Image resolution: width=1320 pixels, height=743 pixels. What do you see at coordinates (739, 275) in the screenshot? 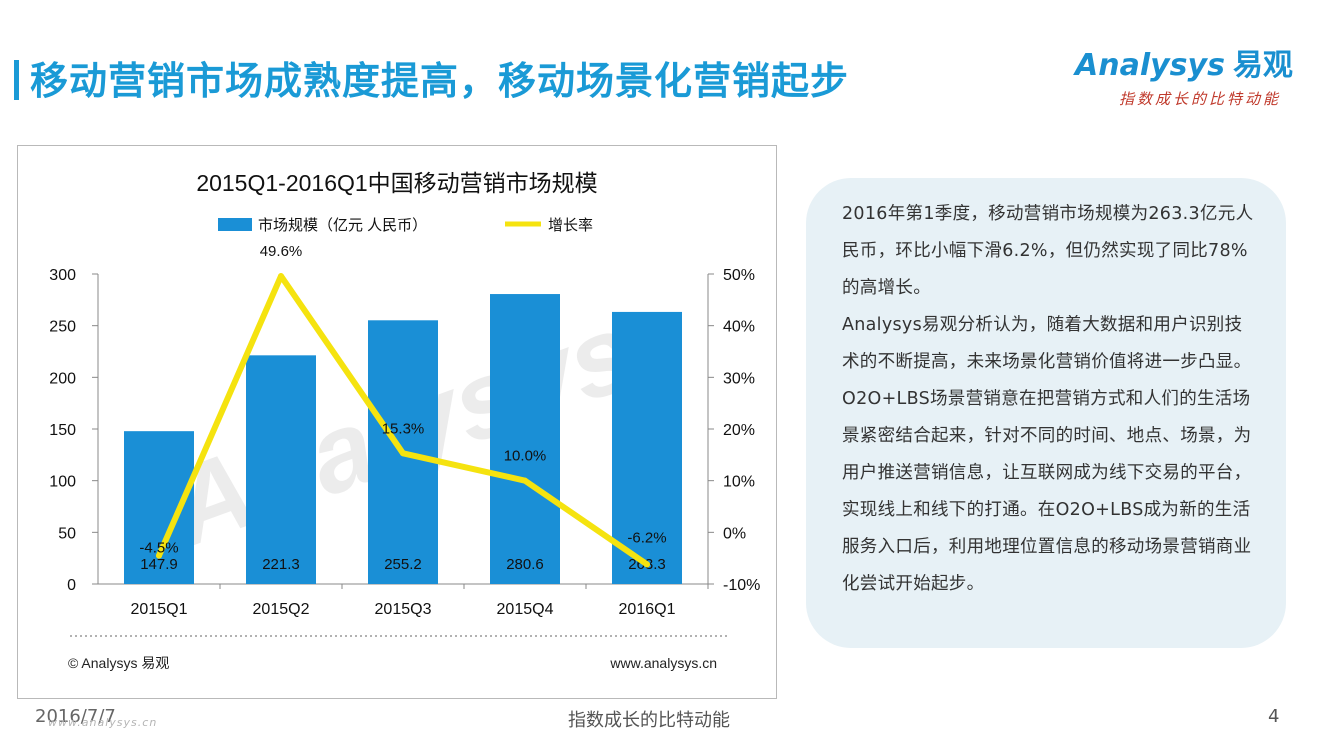
I see `right-axis-tick-label: 50%` at bounding box center [739, 275].